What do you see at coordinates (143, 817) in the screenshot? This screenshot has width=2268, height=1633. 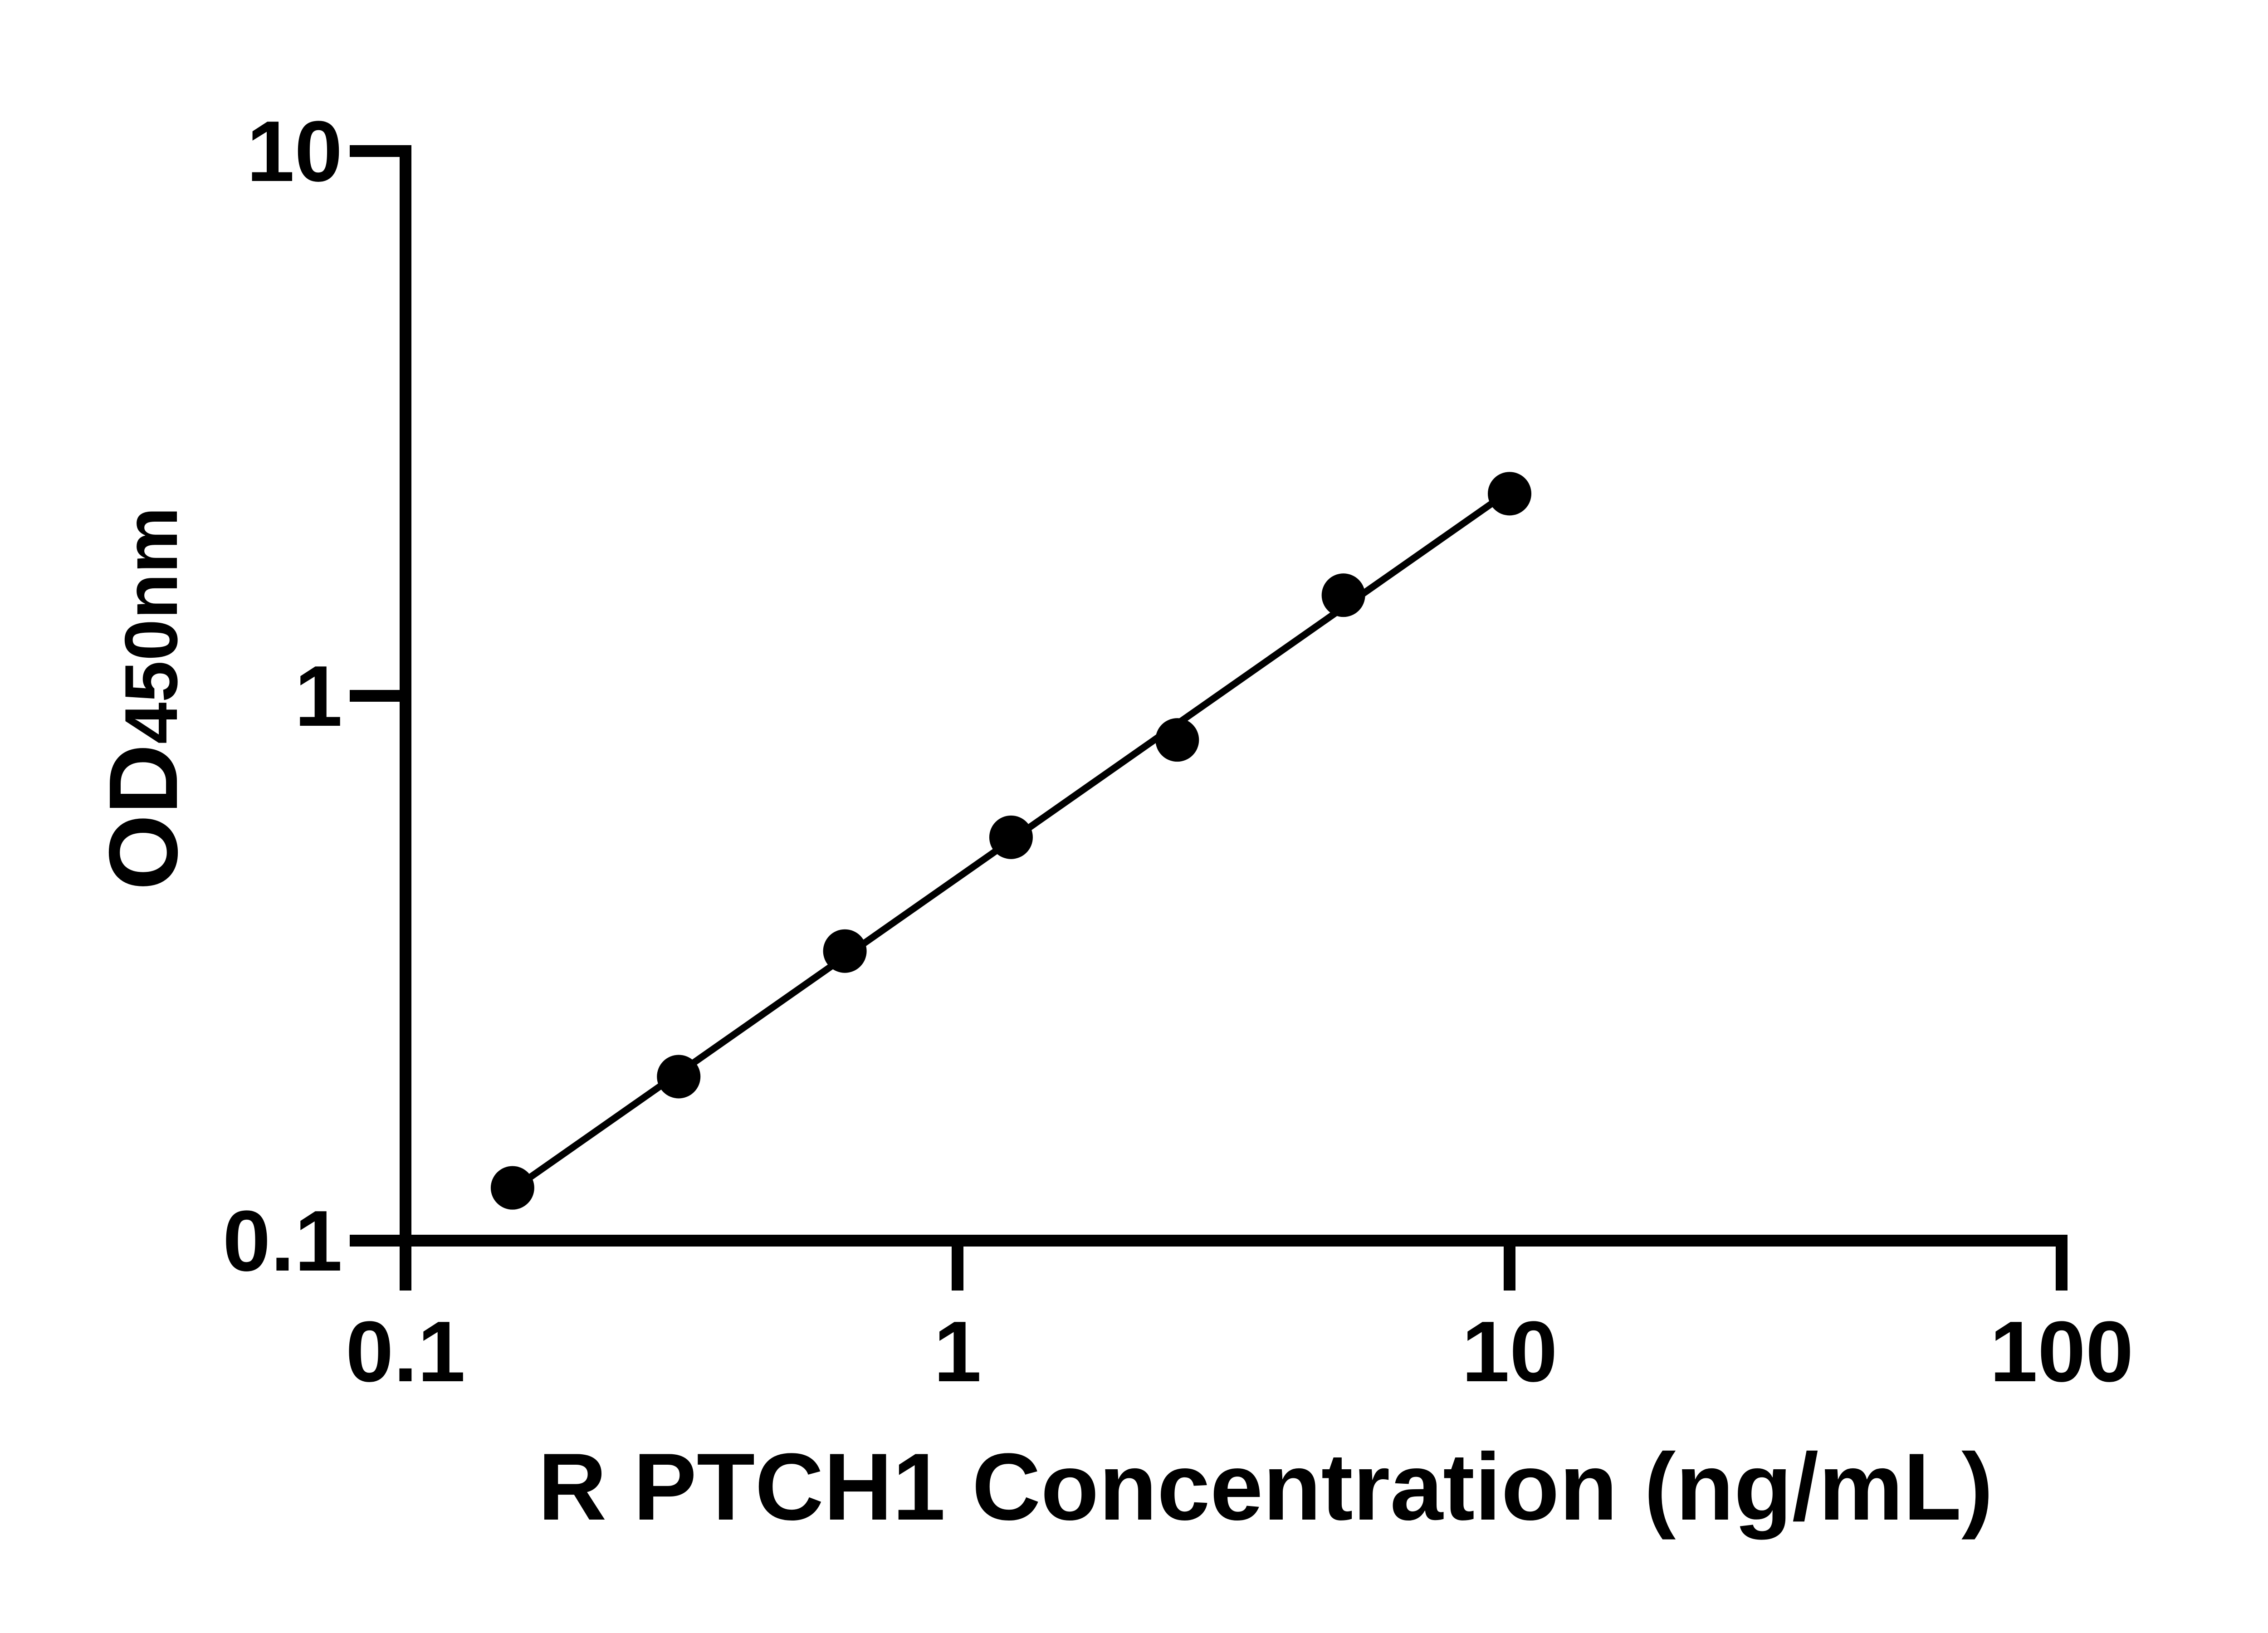 I see `y-axis-title-main: OD` at bounding box center [143, 817].